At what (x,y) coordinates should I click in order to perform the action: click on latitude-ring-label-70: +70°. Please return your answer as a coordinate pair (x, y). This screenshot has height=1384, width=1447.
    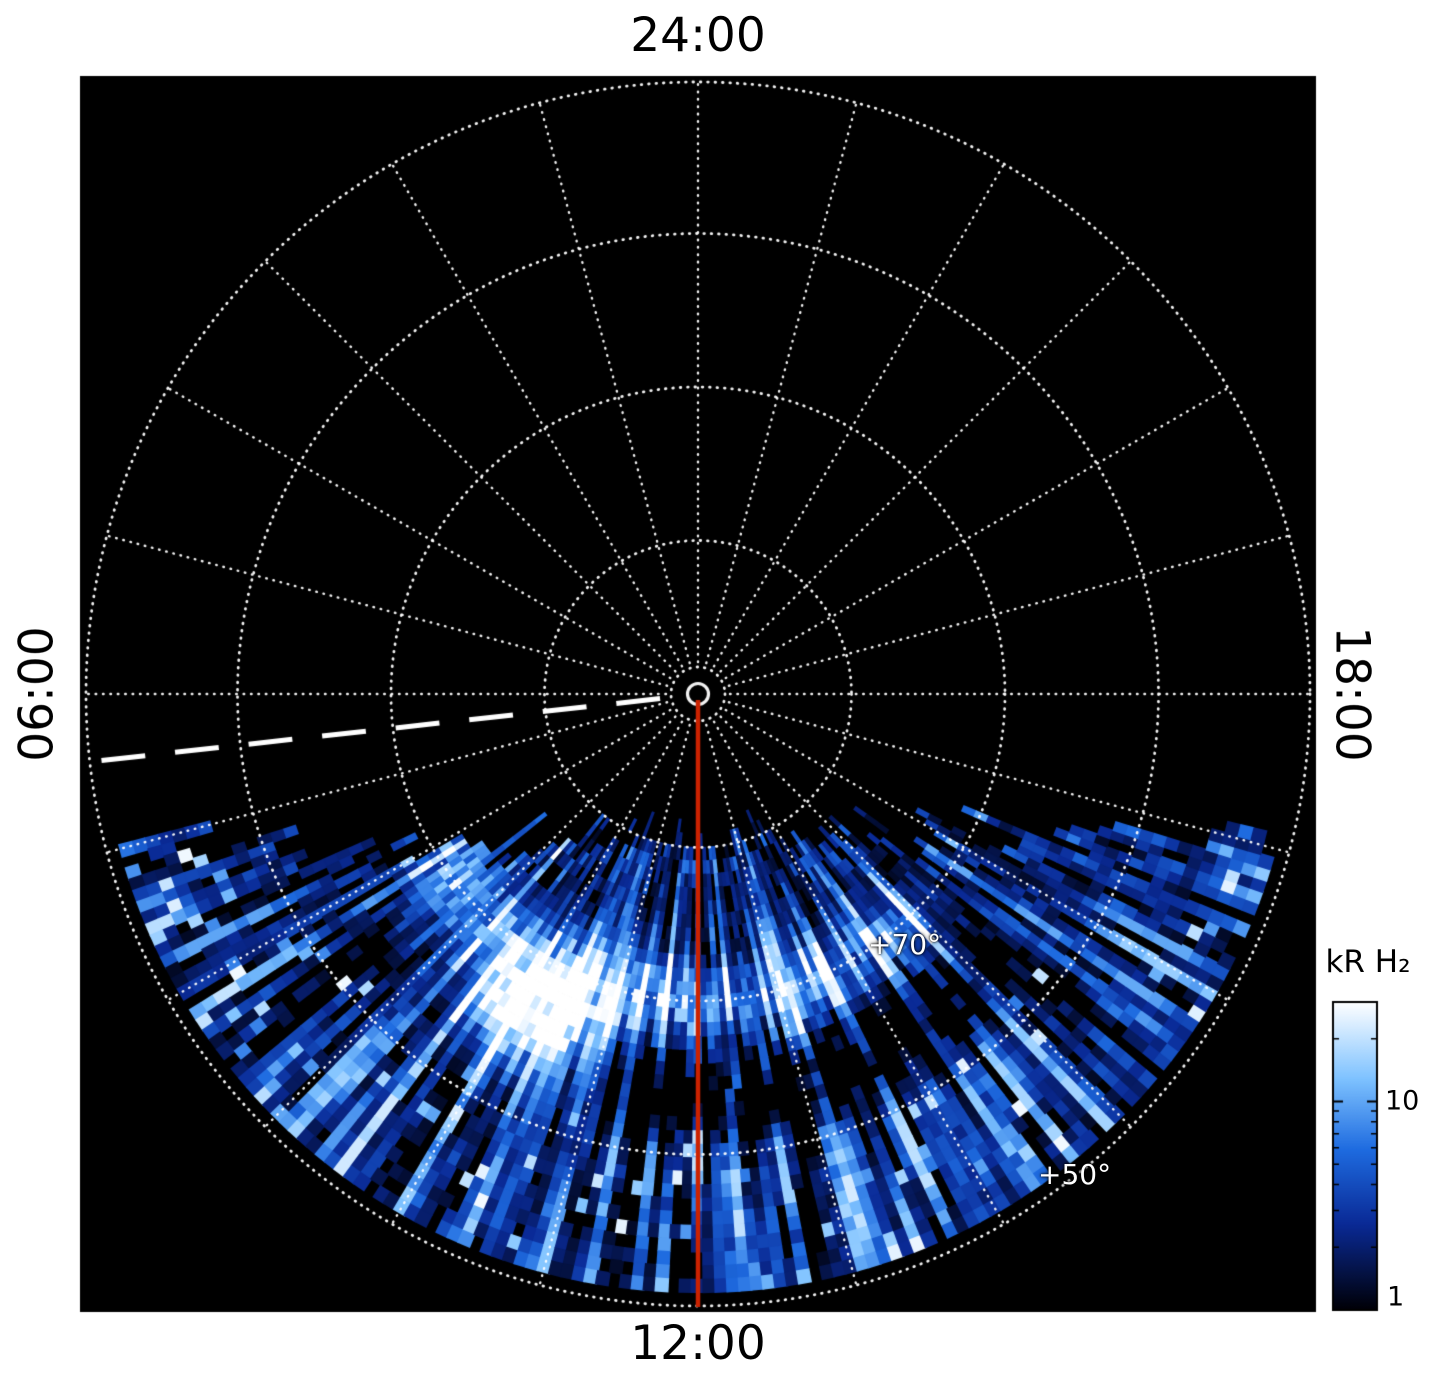
    Looking at the image, I should click on (905, 944).